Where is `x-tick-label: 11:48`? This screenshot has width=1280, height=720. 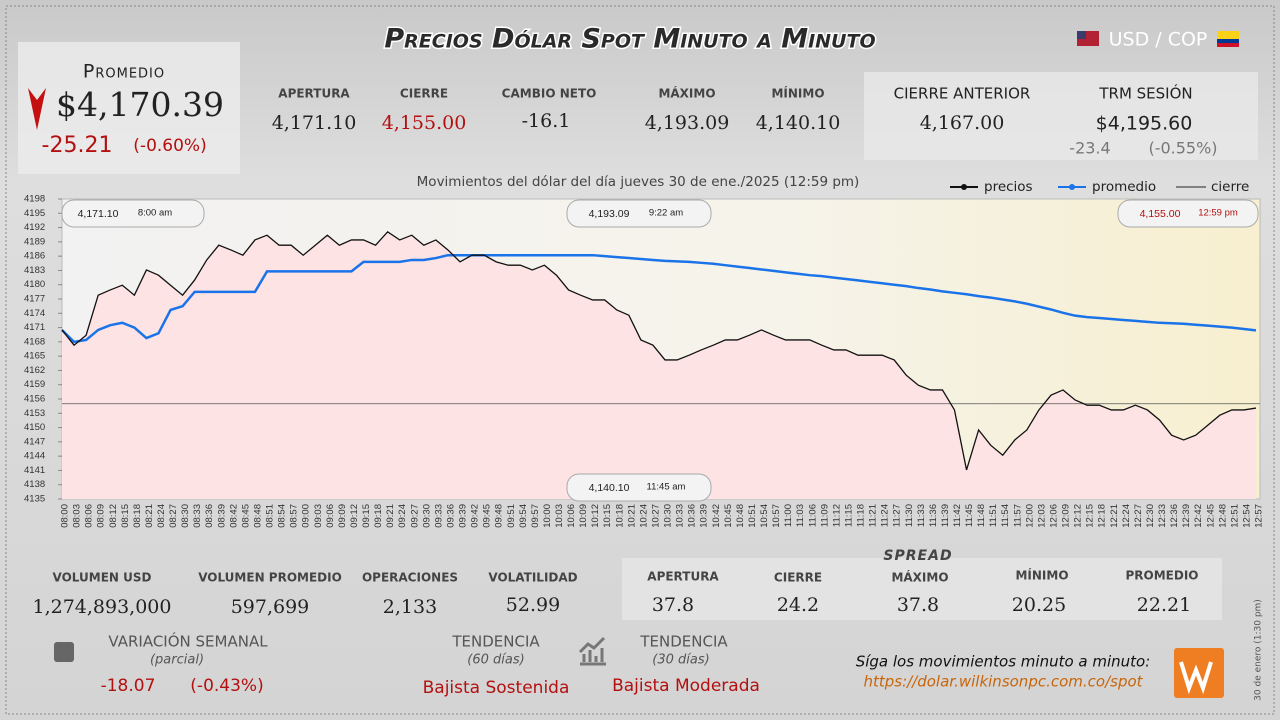 x-tick-label: 11:48 is located at coordinates (981, 515).